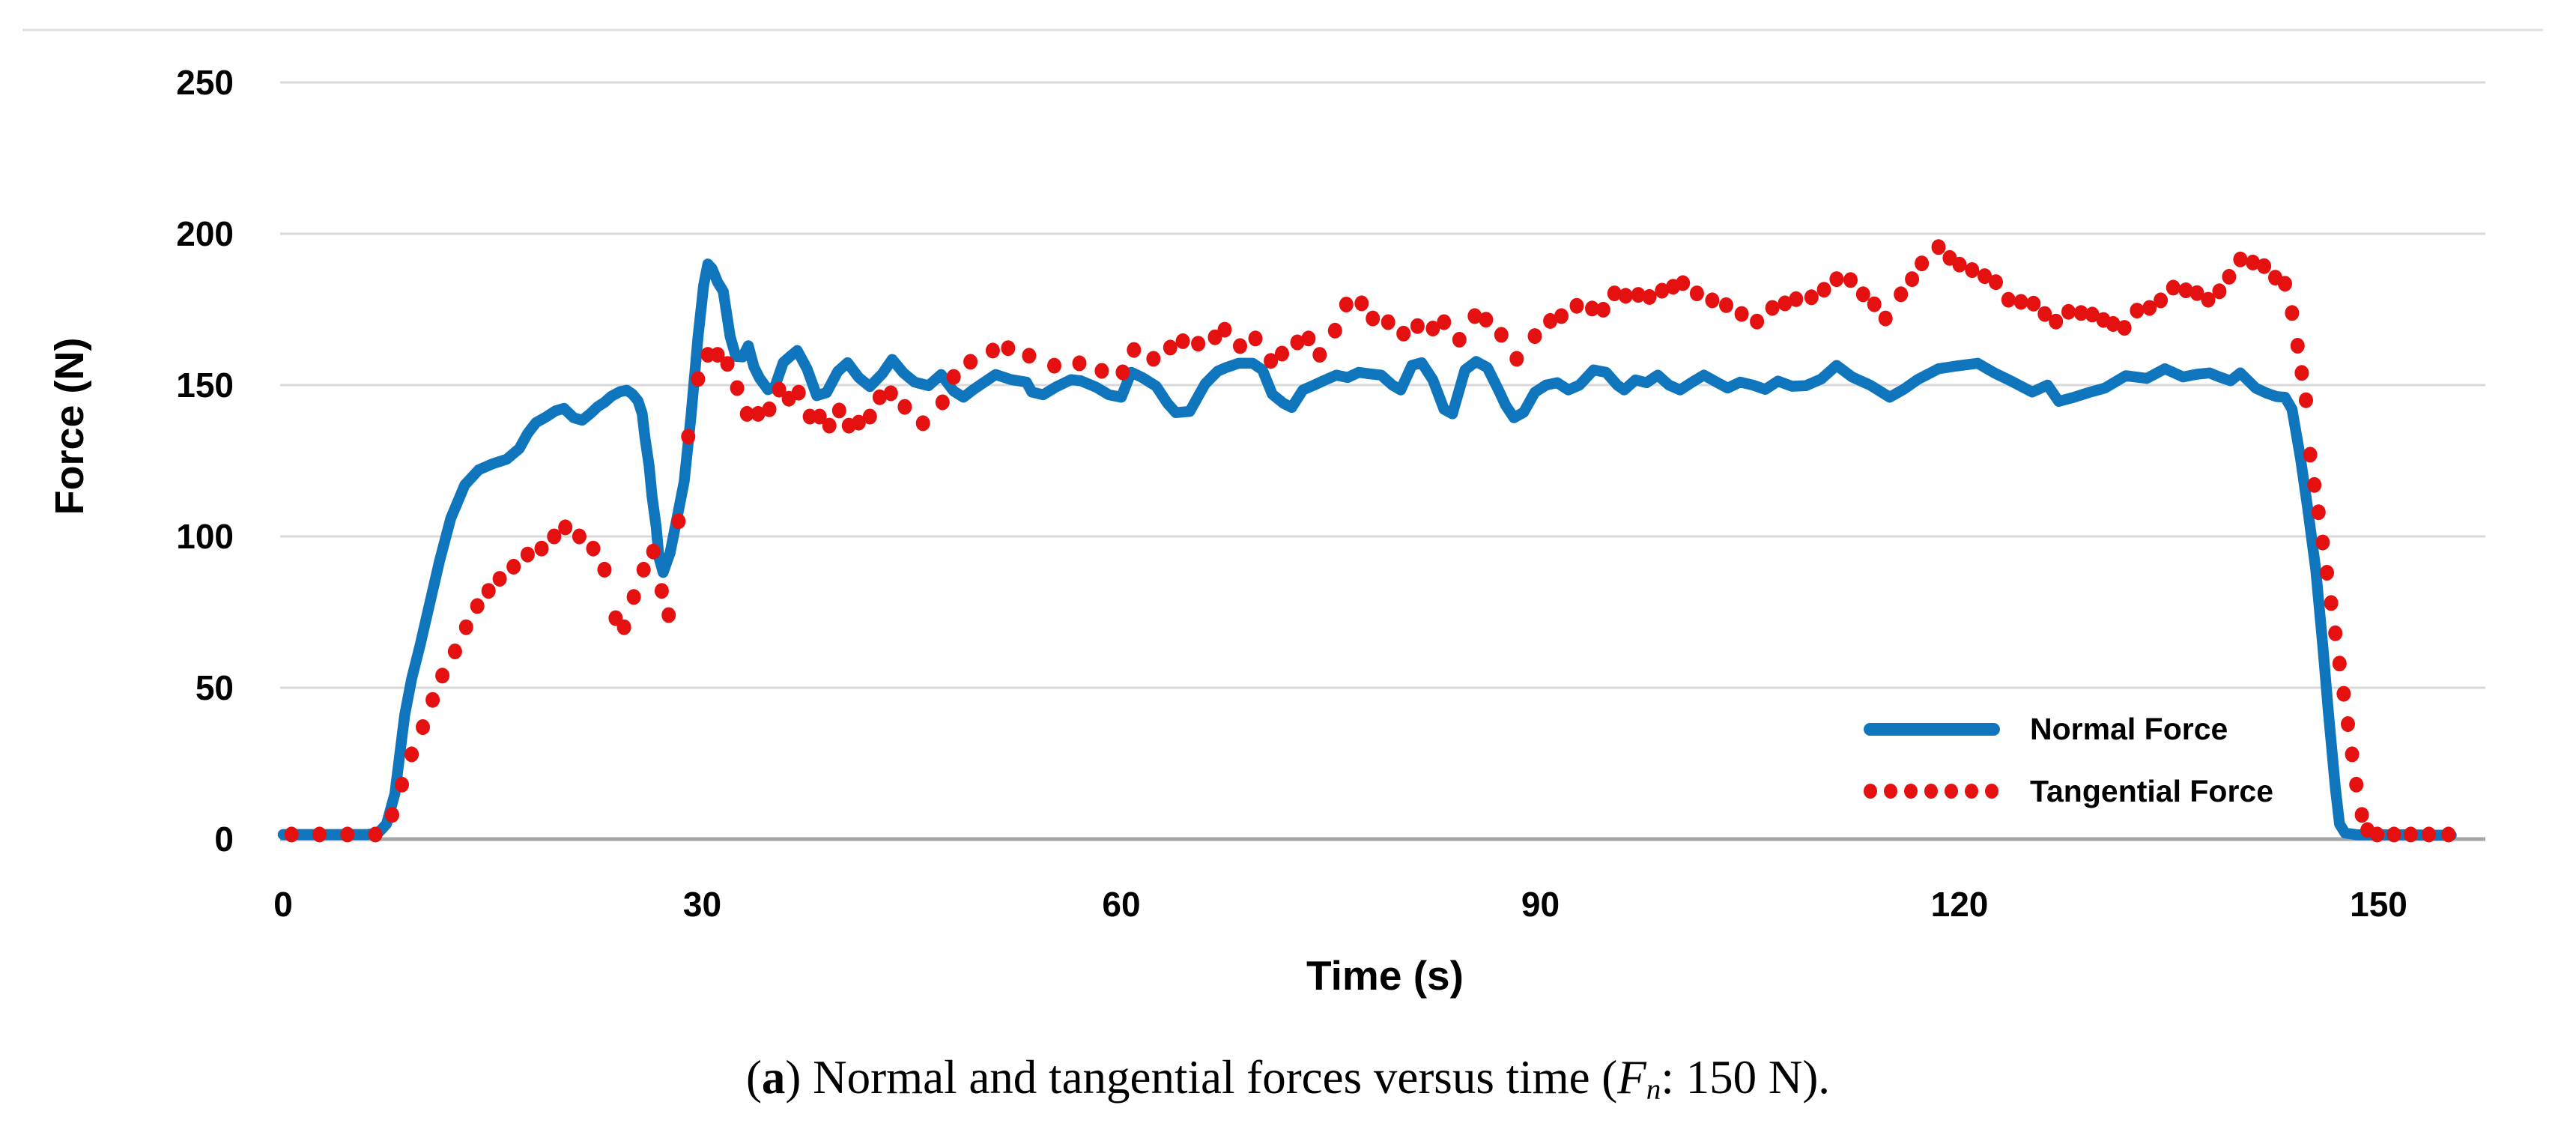 This screenshot has height=1144, width=2576. What do you see at coordinates (1653, 1089) in the screenshot?
I see `caption-force-subscript: n` at bounding box center [1653, 1089].